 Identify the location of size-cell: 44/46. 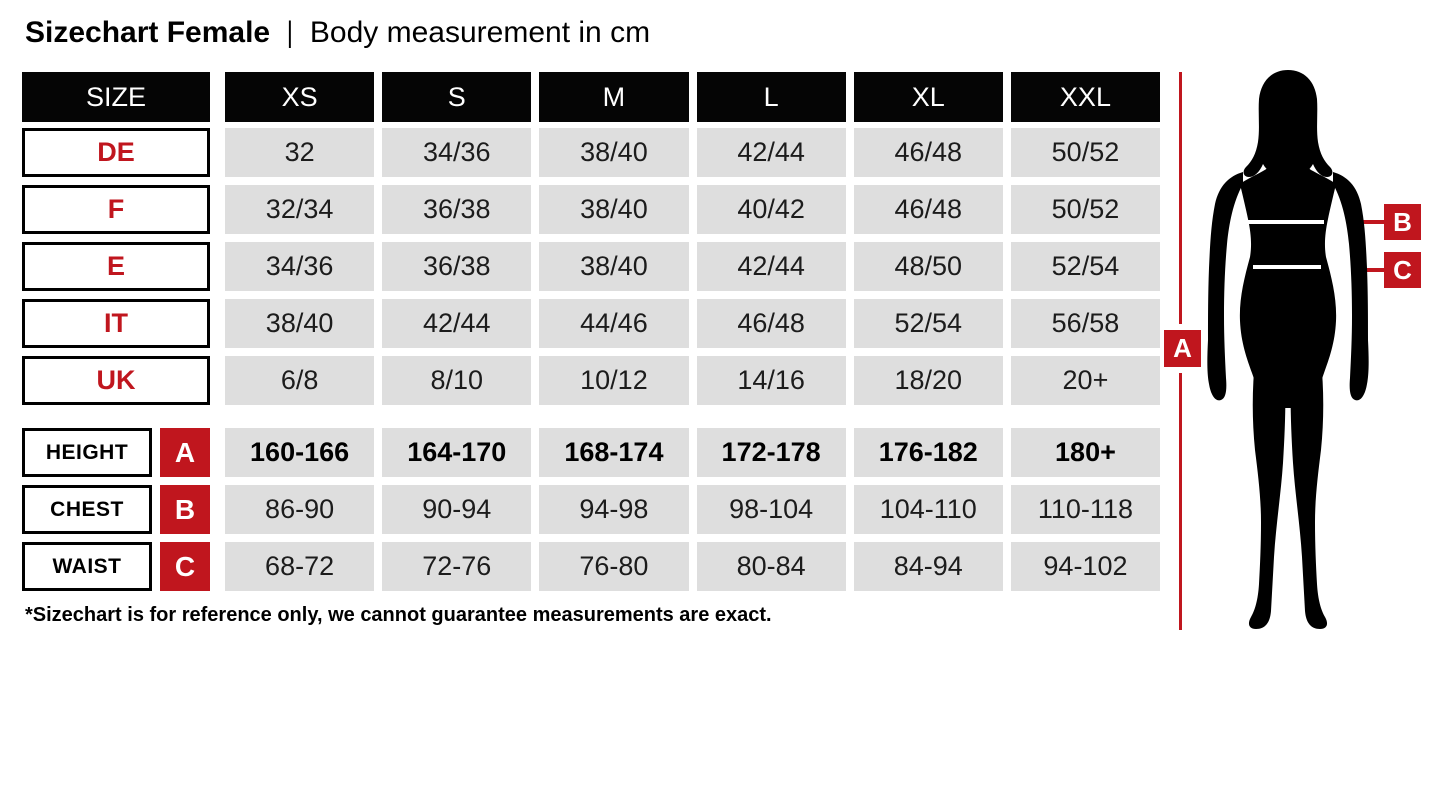
(614, 323).